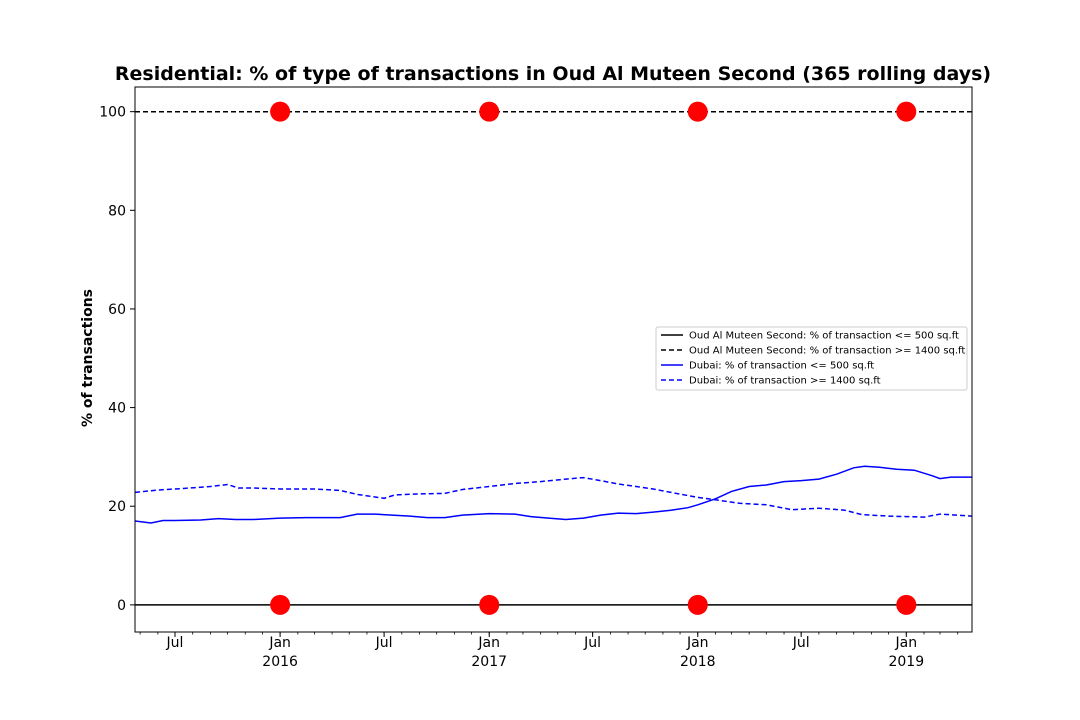 Image resolution: width=1080 pixels, height=720 pixels. I want to click on y-axis-label: % of transactions, so click(88, 358).